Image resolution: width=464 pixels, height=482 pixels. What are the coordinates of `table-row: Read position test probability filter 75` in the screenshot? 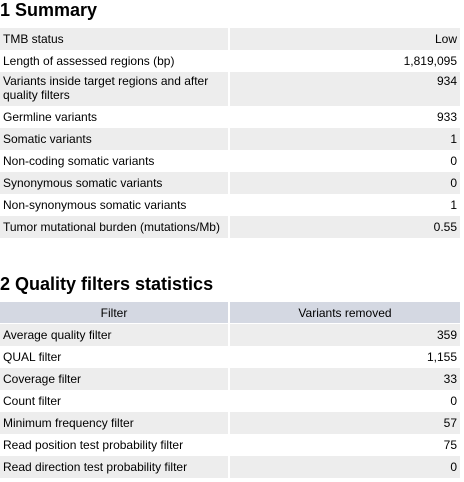 It's located at (230, 445).